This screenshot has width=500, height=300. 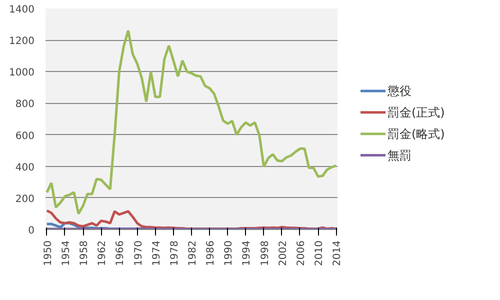 I want to click on x-tick-label: 2006, so click(x=301, y=253).